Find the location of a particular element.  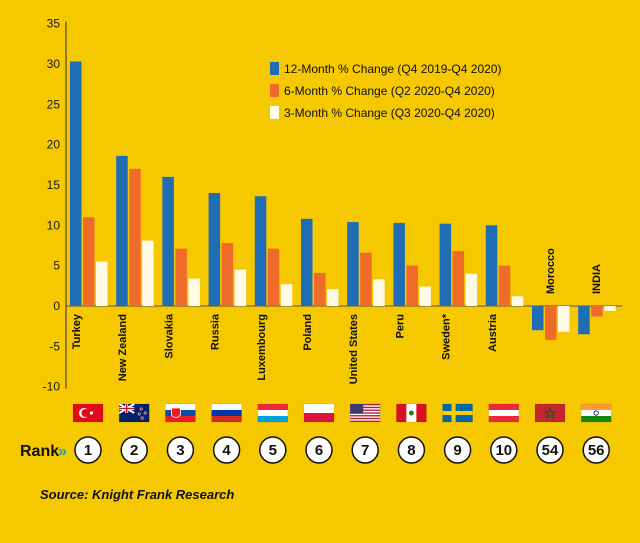

category-label: Austria is located at coordinates (493, 332).